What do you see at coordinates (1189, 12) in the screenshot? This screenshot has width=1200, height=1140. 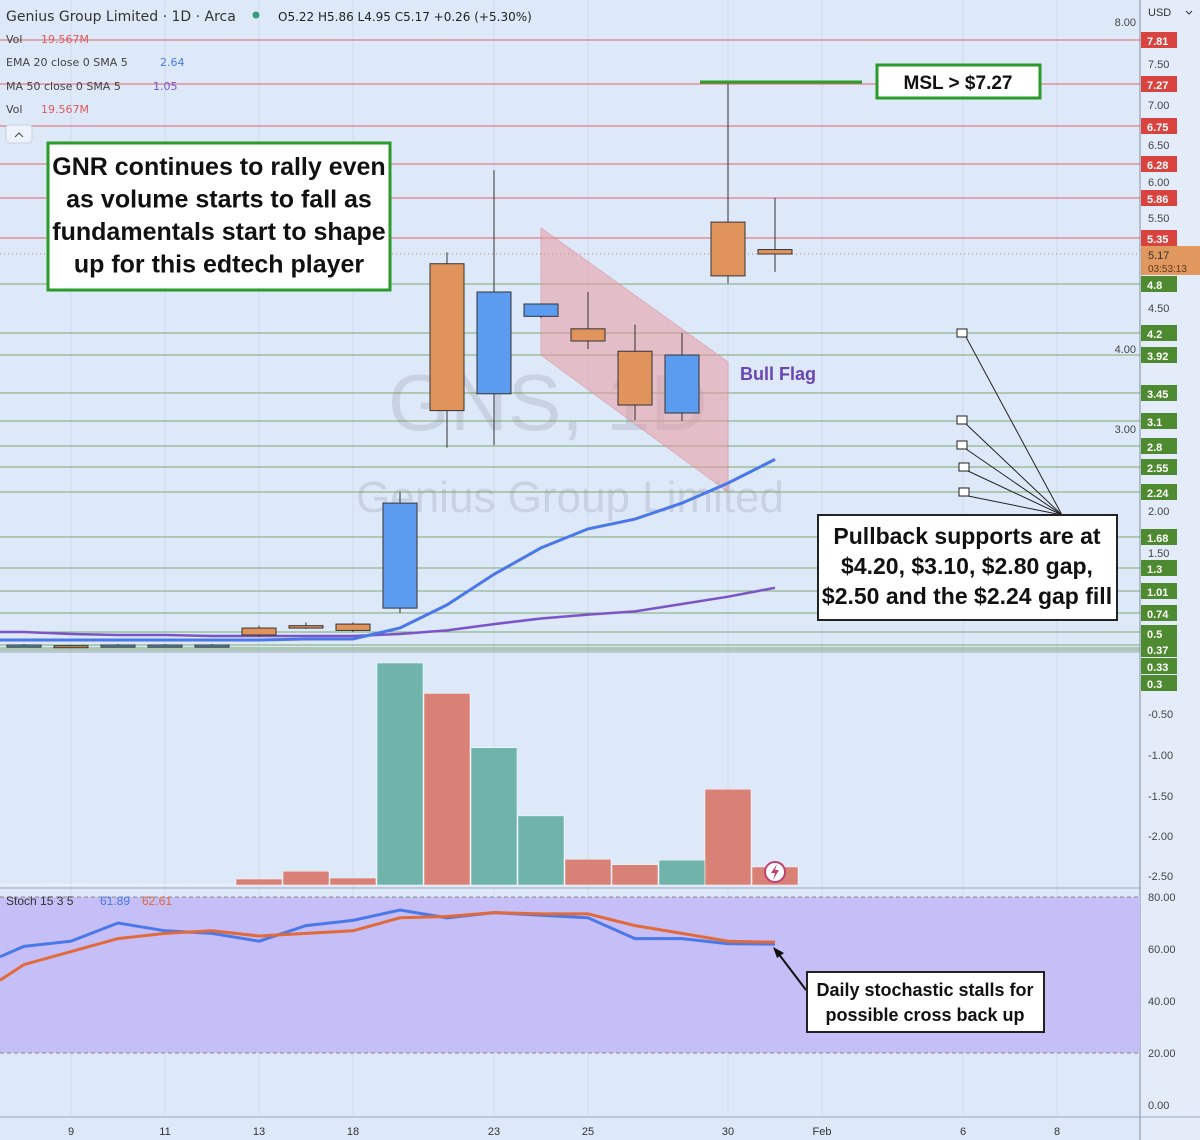 I see `chevron-down-icon` at bounding box center [1189, 12].